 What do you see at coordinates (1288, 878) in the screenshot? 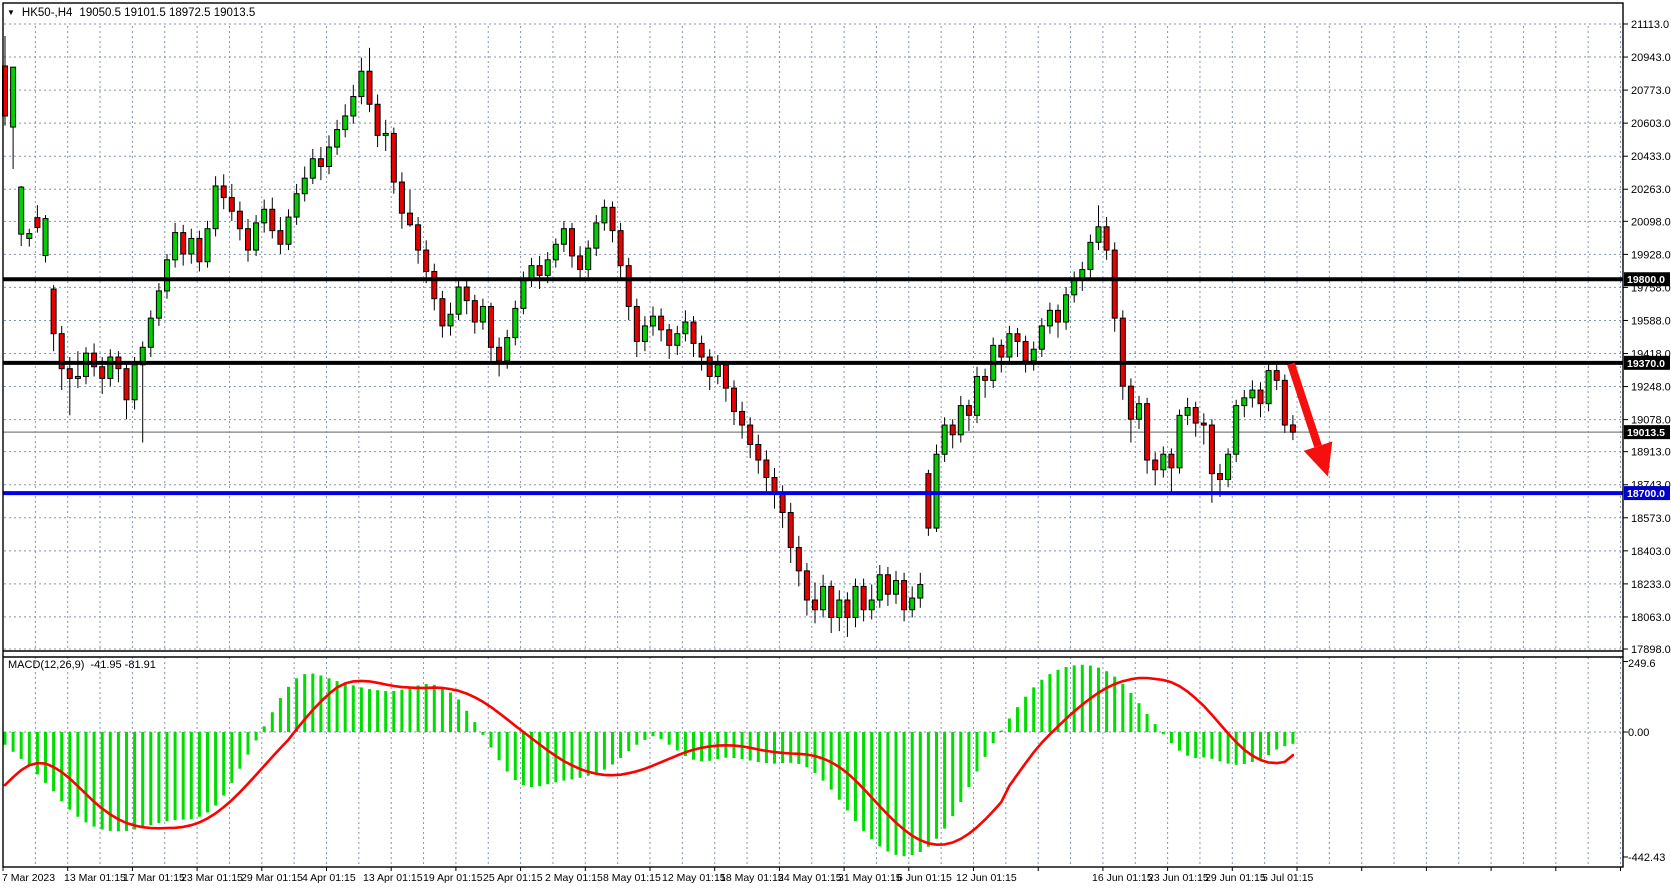
I see `svg-text: 5 Jul 01:15` at bounding box center [1288, 878].